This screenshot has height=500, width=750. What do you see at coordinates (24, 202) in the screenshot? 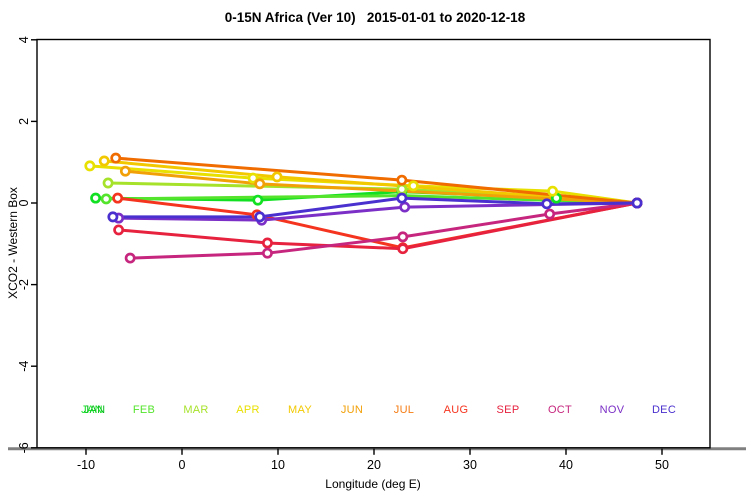
I see `y-tick-label: 0` at bounding box center [24, 202].